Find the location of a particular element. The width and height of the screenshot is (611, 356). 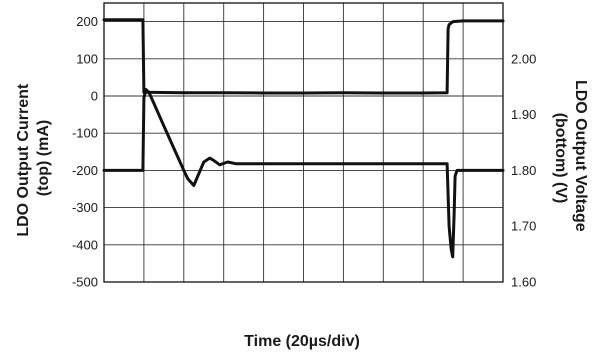

right-axis-ticks: 2.00 1.90 1.80 1.70 1.60 is located at coordinates (523, 170).